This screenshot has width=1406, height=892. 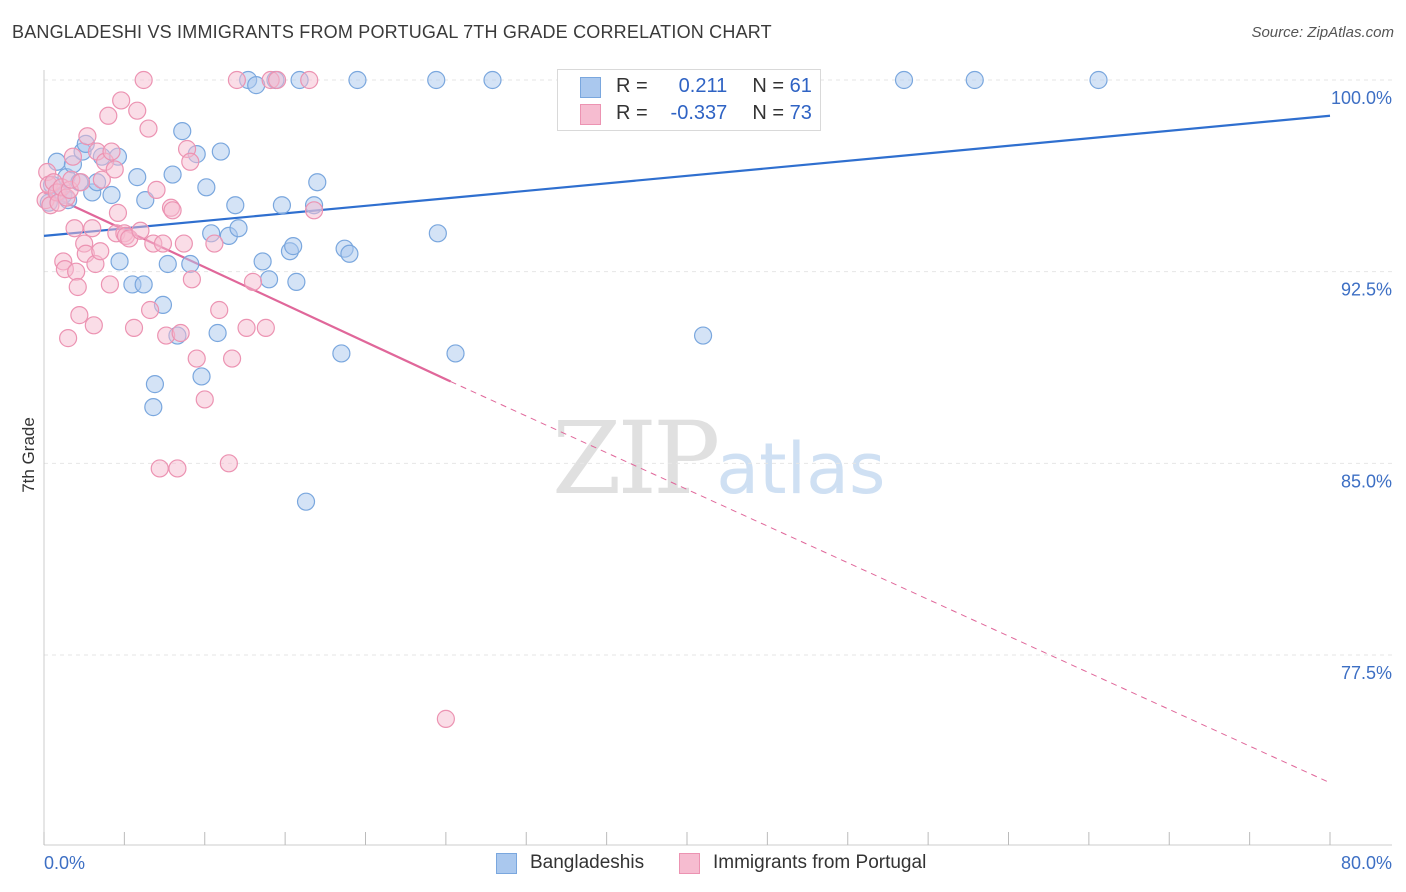 I want to click on legend-label-portugal: Immigrants from Portugal, so click(x=820, y=862).